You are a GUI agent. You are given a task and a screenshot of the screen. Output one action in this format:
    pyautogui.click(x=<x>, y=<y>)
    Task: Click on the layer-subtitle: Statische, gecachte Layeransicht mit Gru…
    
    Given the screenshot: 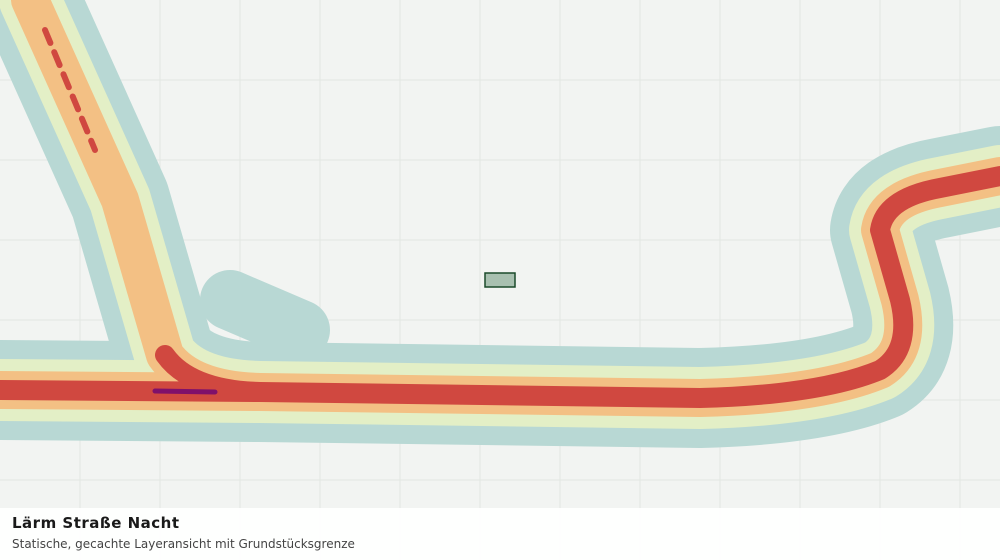 What is the action you would take?
    pyautogui.click(x=183, y=544)
    